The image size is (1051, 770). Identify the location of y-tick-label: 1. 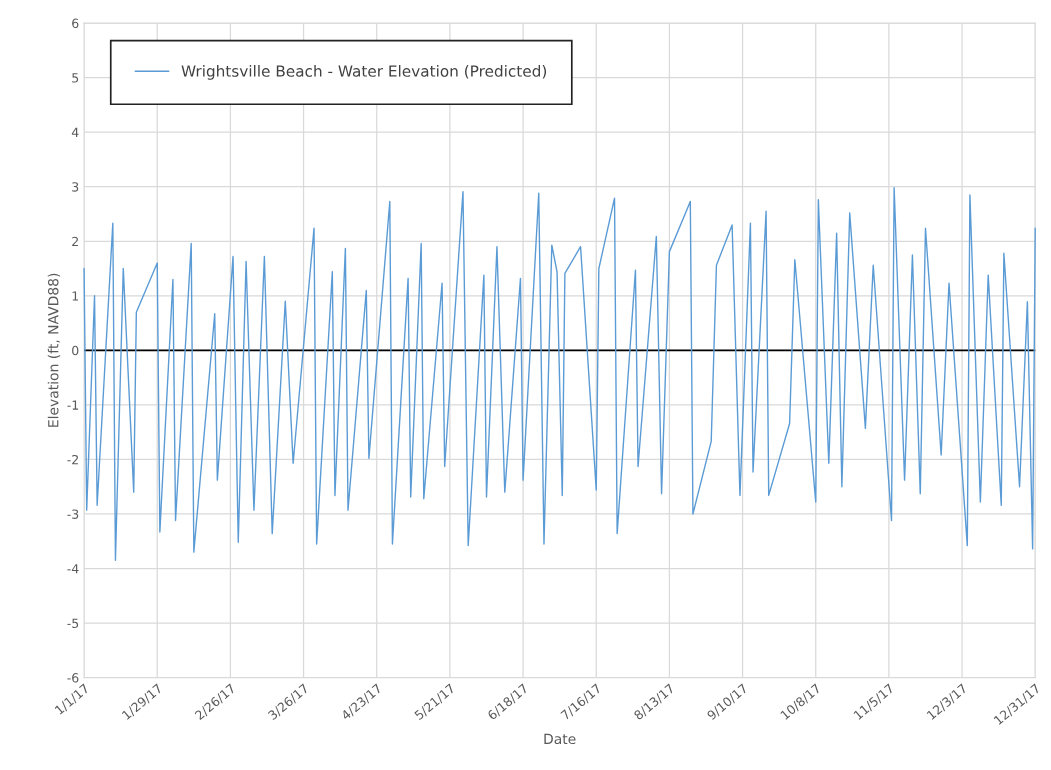
(75, 296).